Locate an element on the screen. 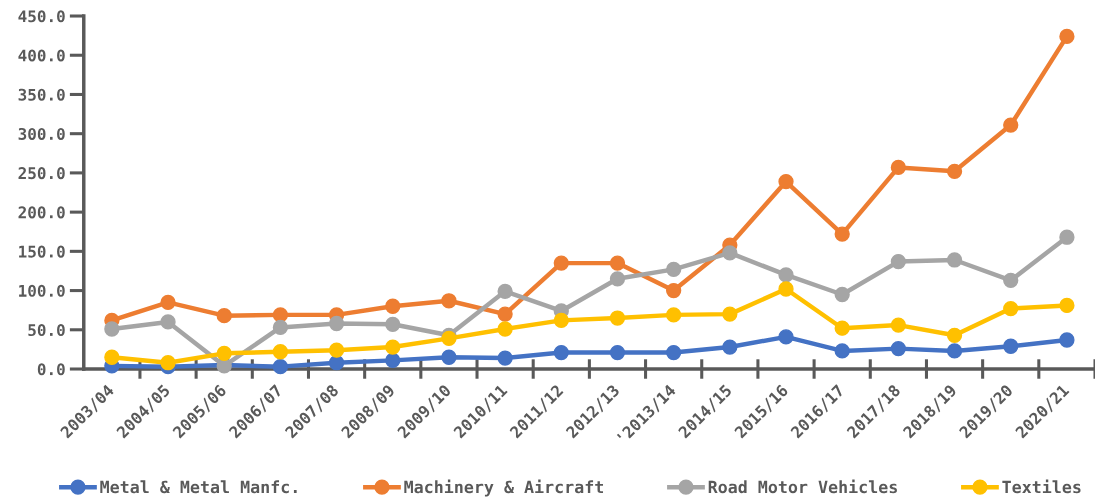  y-tick-label: 200.0 is located at coordinates (41, 212).